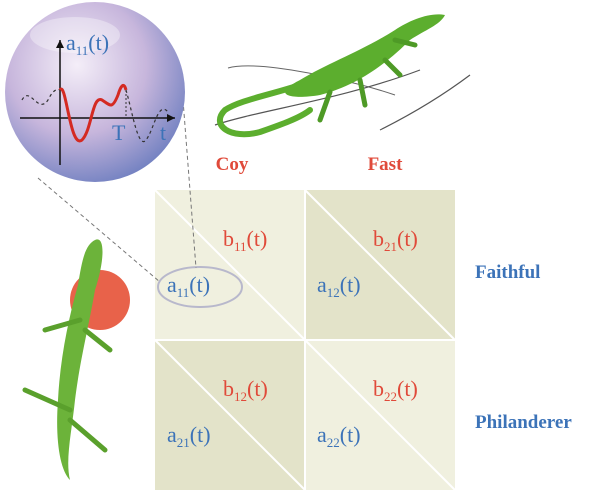 The image size is (597, 491). What do you see at coordinates (523, 422) in the screenshot?
I see `row-header: Philanderer` at bounding box center [523, 422].